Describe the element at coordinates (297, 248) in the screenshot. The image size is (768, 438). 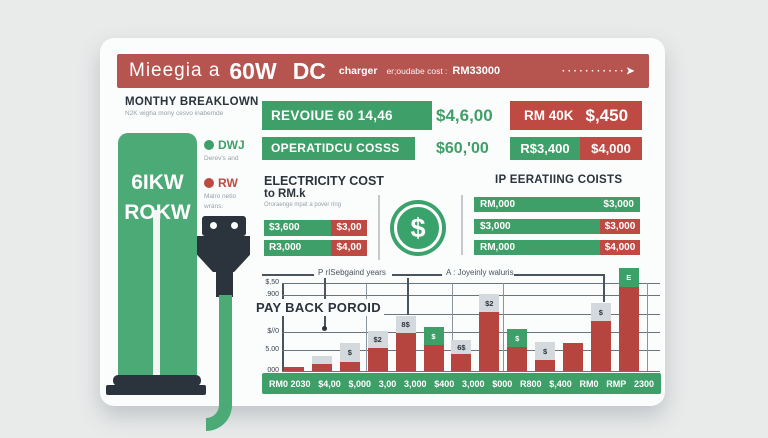
I see `electricity-bar-green: R3,000` at that location.